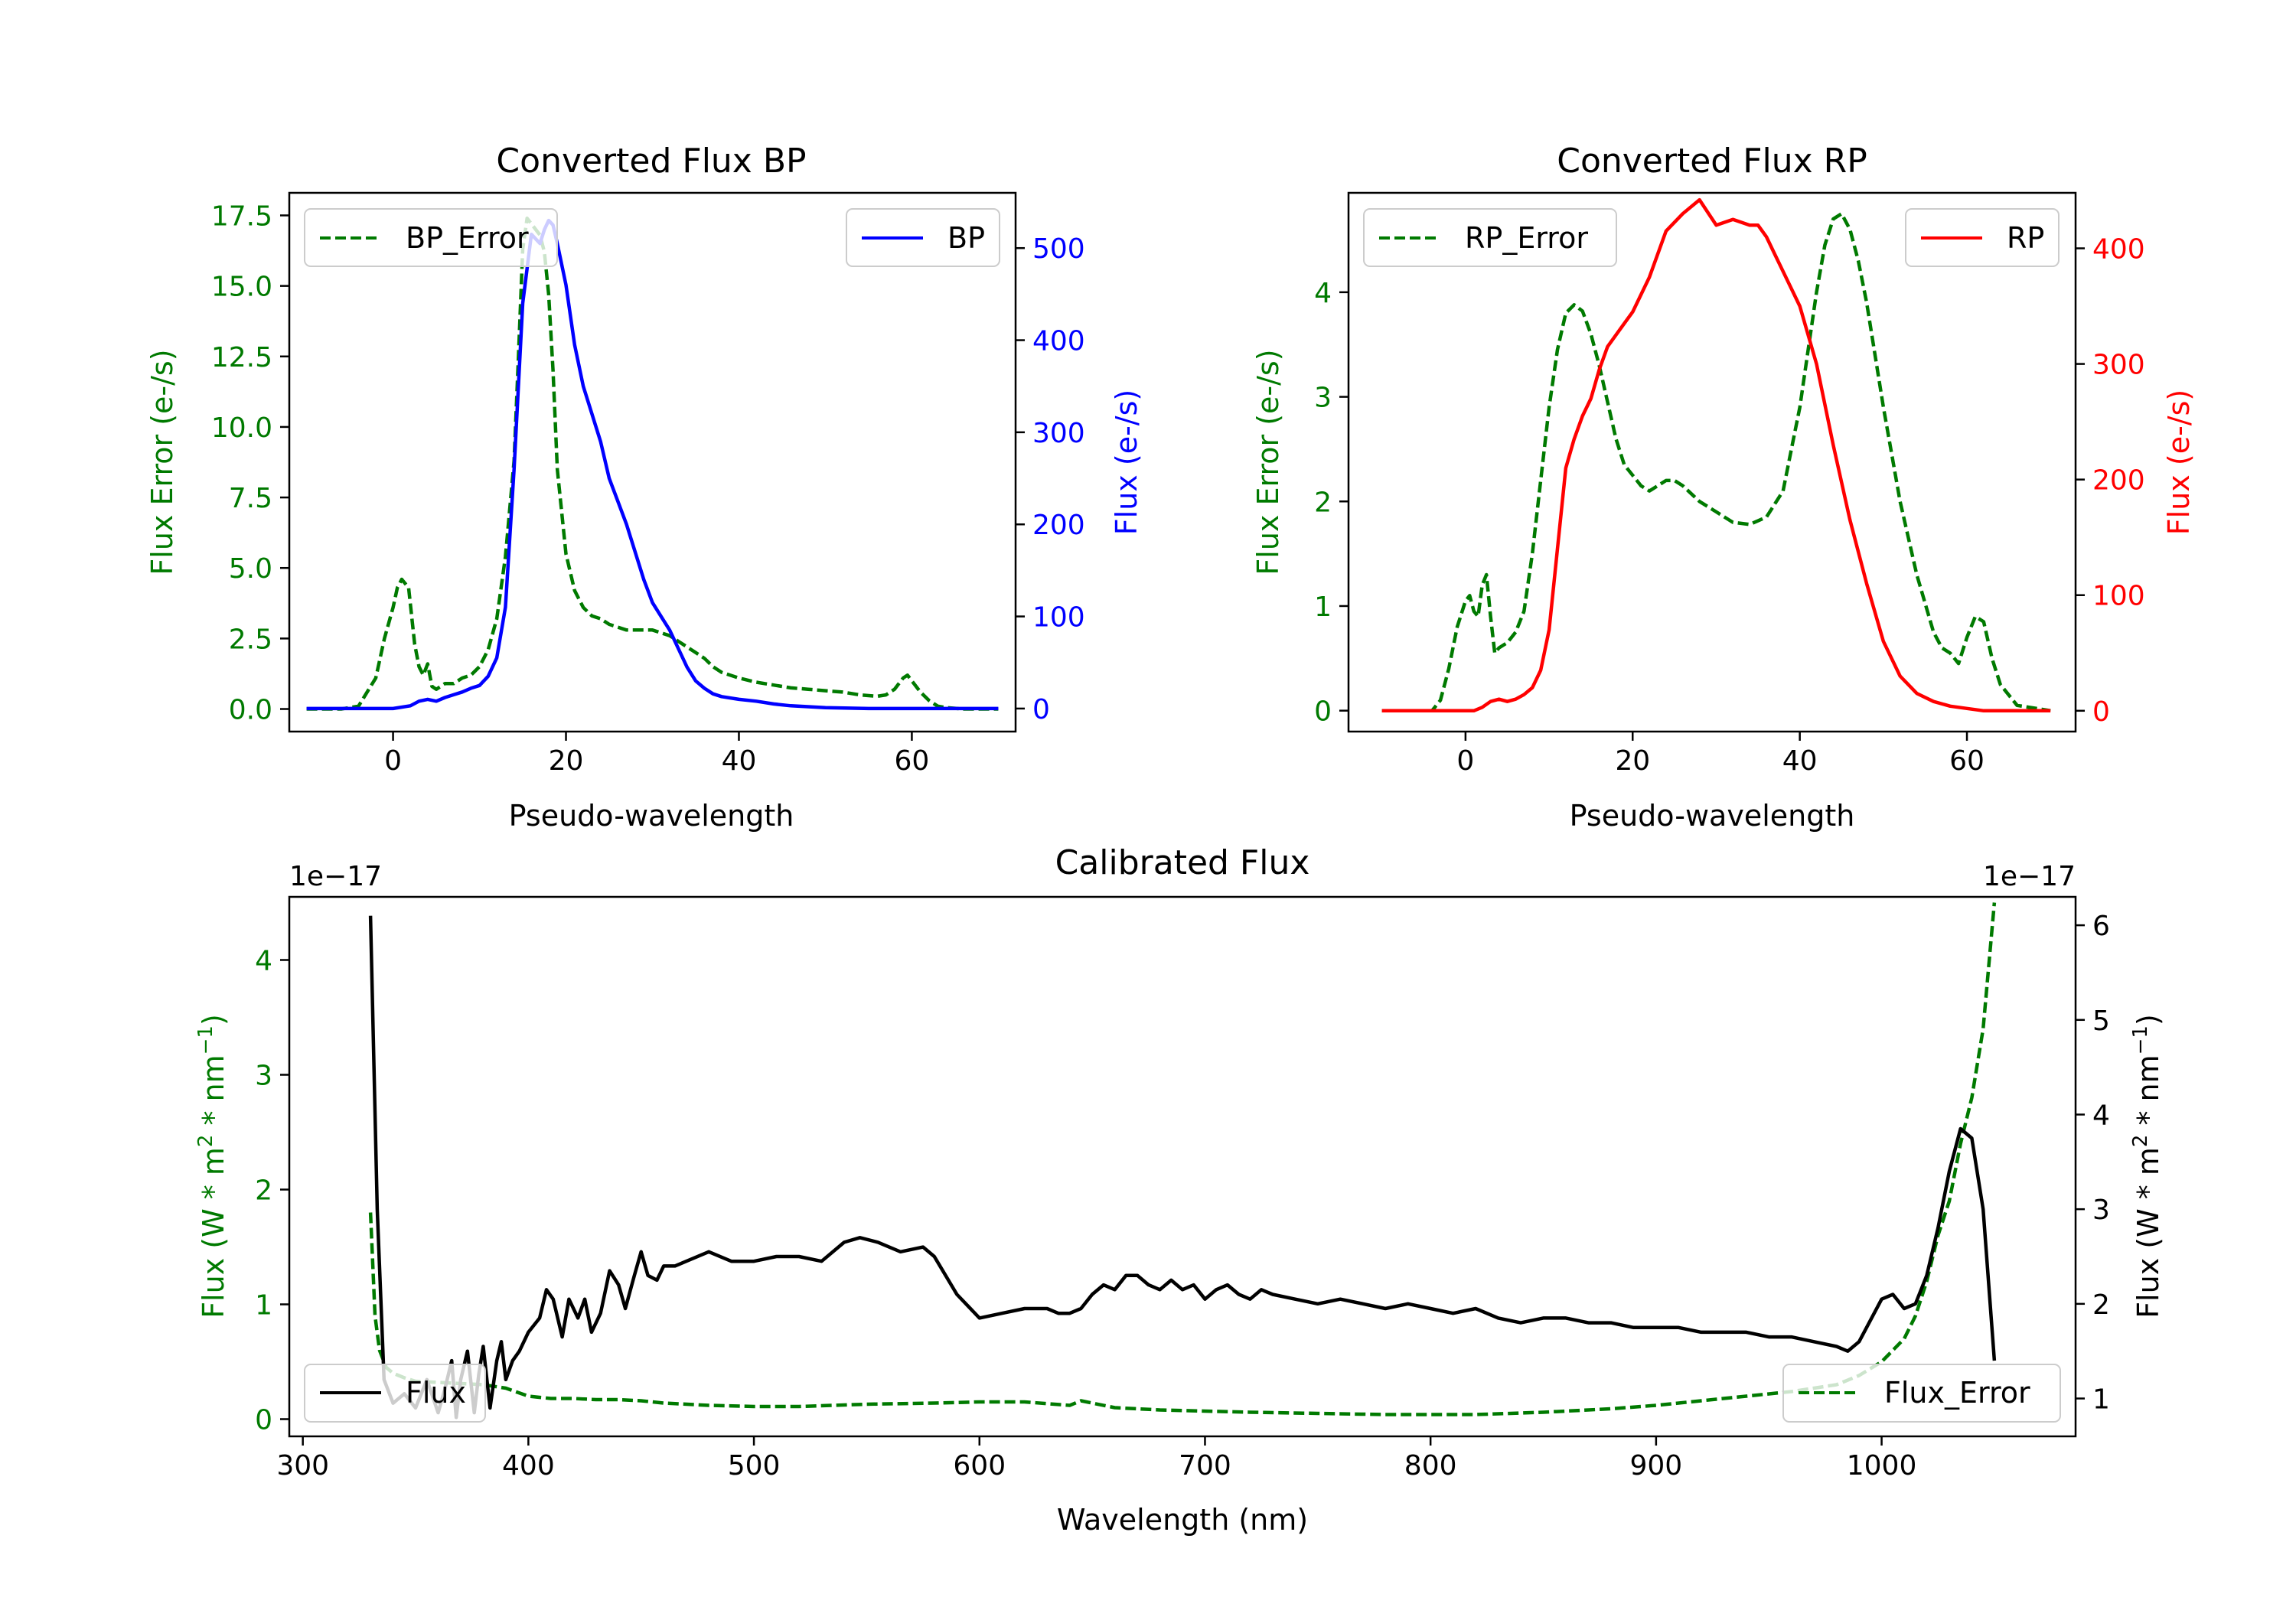  What do you see at coordinates (1058, 341) in the screenshot?
I see `bp-y-right-tick-label: 400` at bounding box center [1058, 341].